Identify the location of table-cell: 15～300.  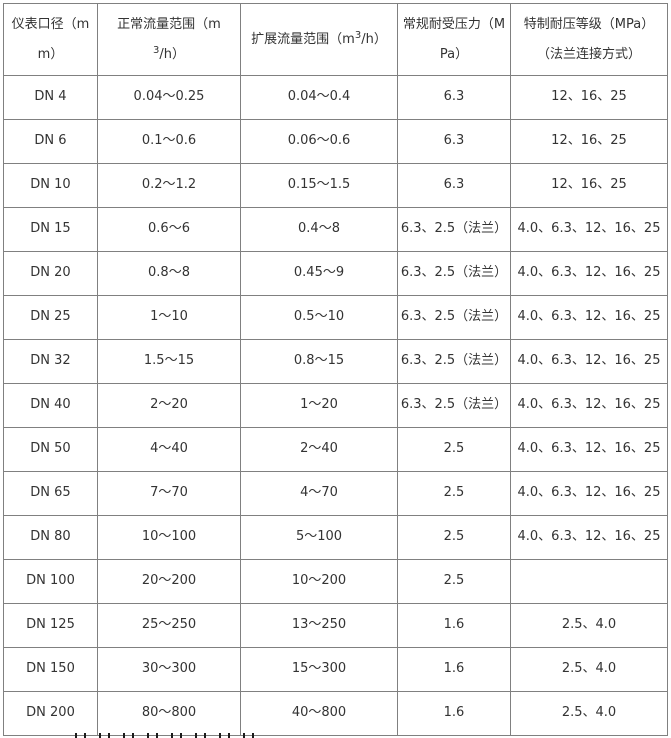
(319, 669).